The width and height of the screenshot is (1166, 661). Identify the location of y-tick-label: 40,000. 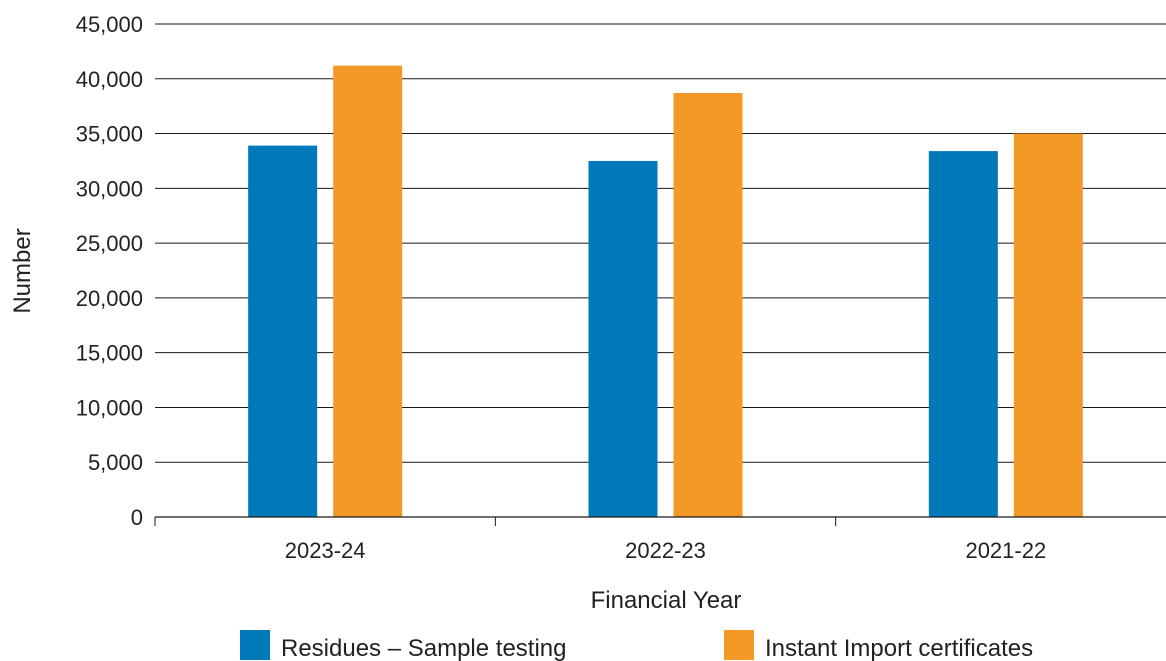
(109, 79).